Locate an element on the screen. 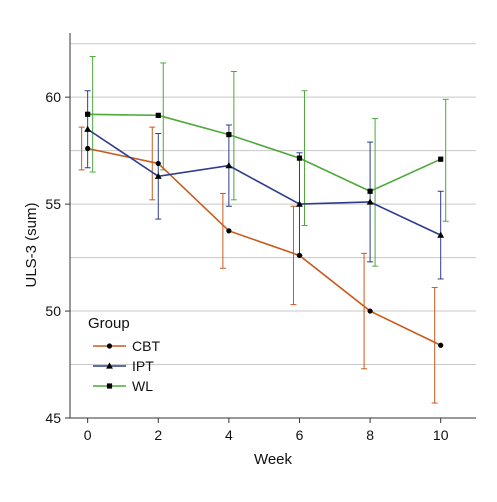  legend-marker-cbt is located at coordinates (109, 346).